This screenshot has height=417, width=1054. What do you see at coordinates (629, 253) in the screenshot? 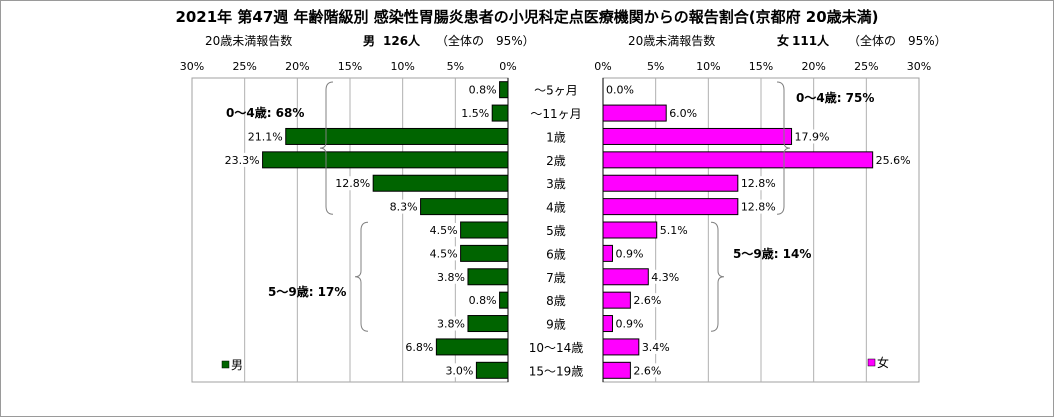
I see `female-value-label: 0.9%` at bounding box center [629, 253].